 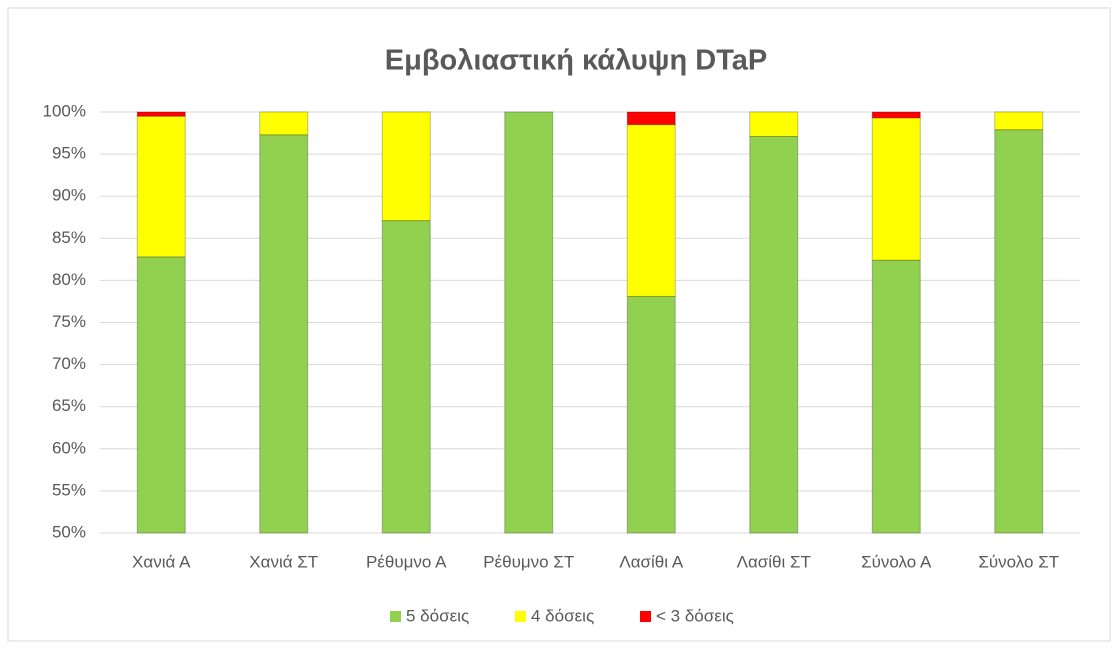 I want to click on x-tick-label: Χανιά ΣΤ, so click(x=283, y=561).